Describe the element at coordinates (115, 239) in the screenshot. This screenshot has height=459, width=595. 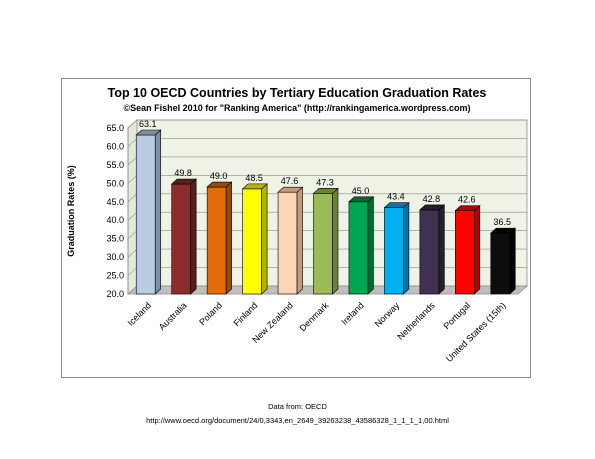
I see `y-tick-label: 35.0` at that location.